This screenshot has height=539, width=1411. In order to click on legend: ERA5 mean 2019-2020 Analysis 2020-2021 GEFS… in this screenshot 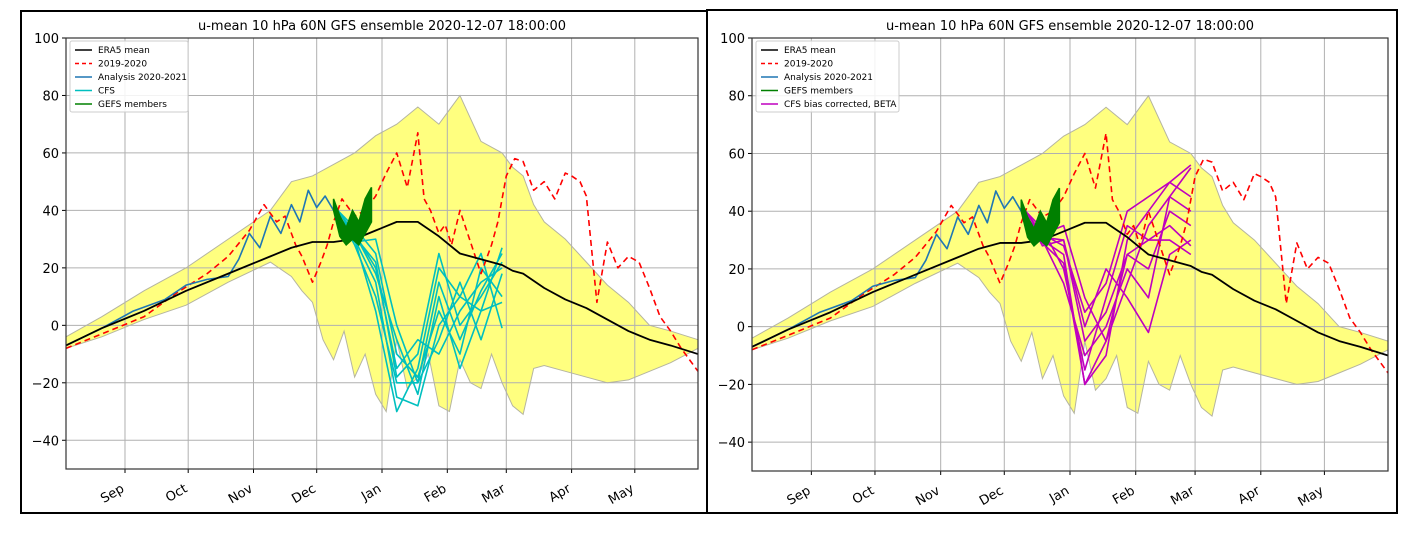, I will do `click(827, 76)`.